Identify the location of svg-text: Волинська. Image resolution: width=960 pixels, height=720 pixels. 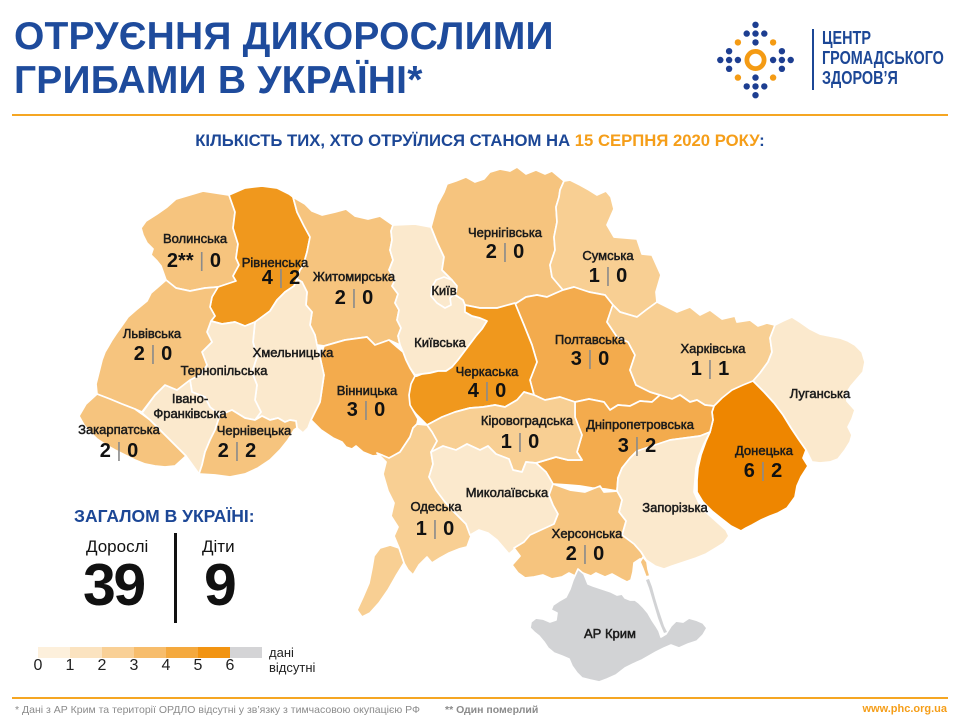
(195, 238).